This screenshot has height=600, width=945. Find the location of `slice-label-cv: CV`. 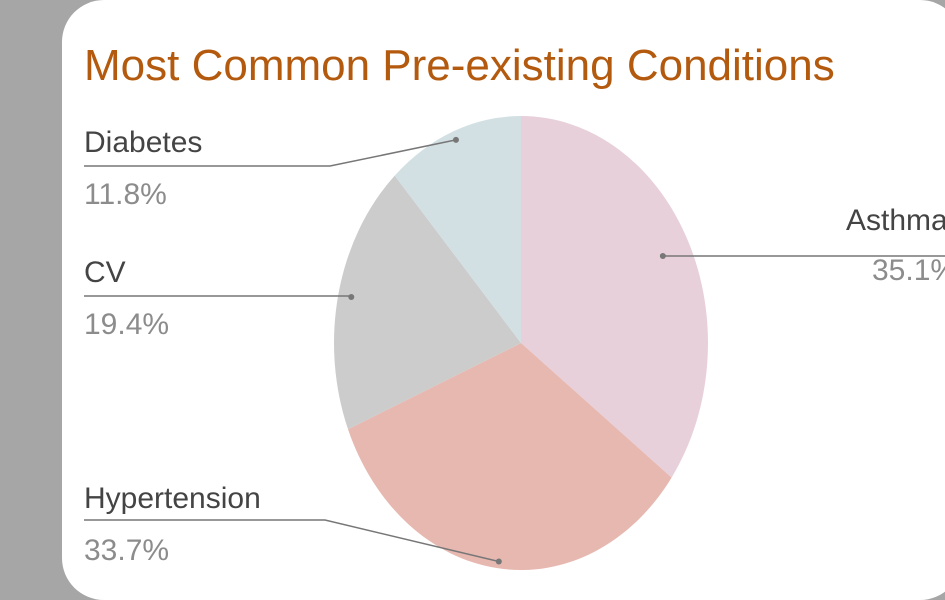

slice-label-cv: CV is located at coordinates (105, 272).